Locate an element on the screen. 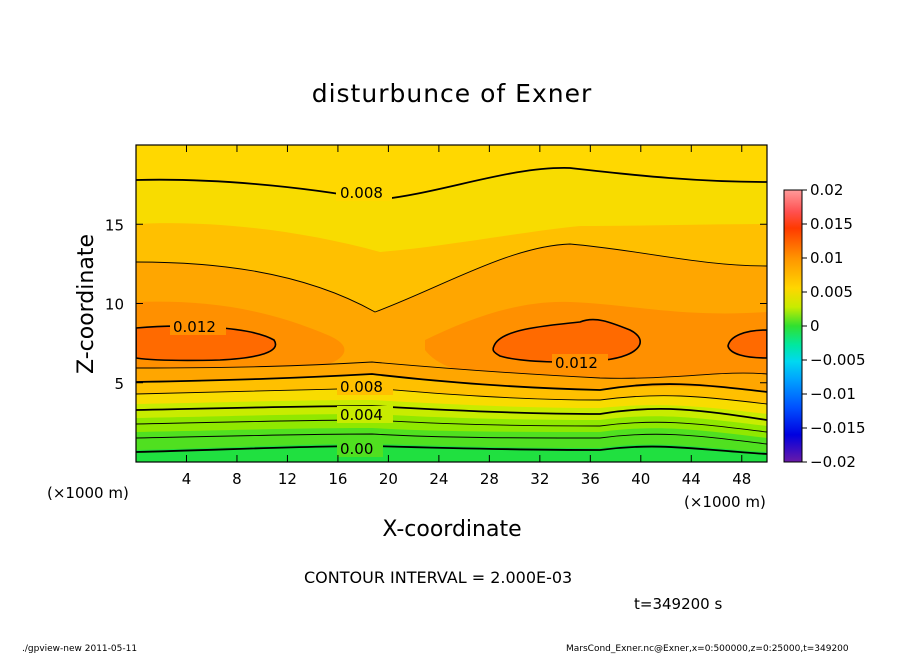 The height and width of the screenshot is (654, 904). contour-line-d is located at coordinates (451, 439).